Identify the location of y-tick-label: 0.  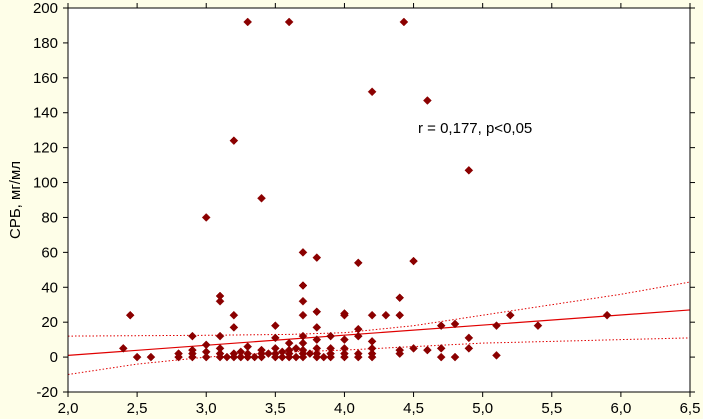
(54, 357).